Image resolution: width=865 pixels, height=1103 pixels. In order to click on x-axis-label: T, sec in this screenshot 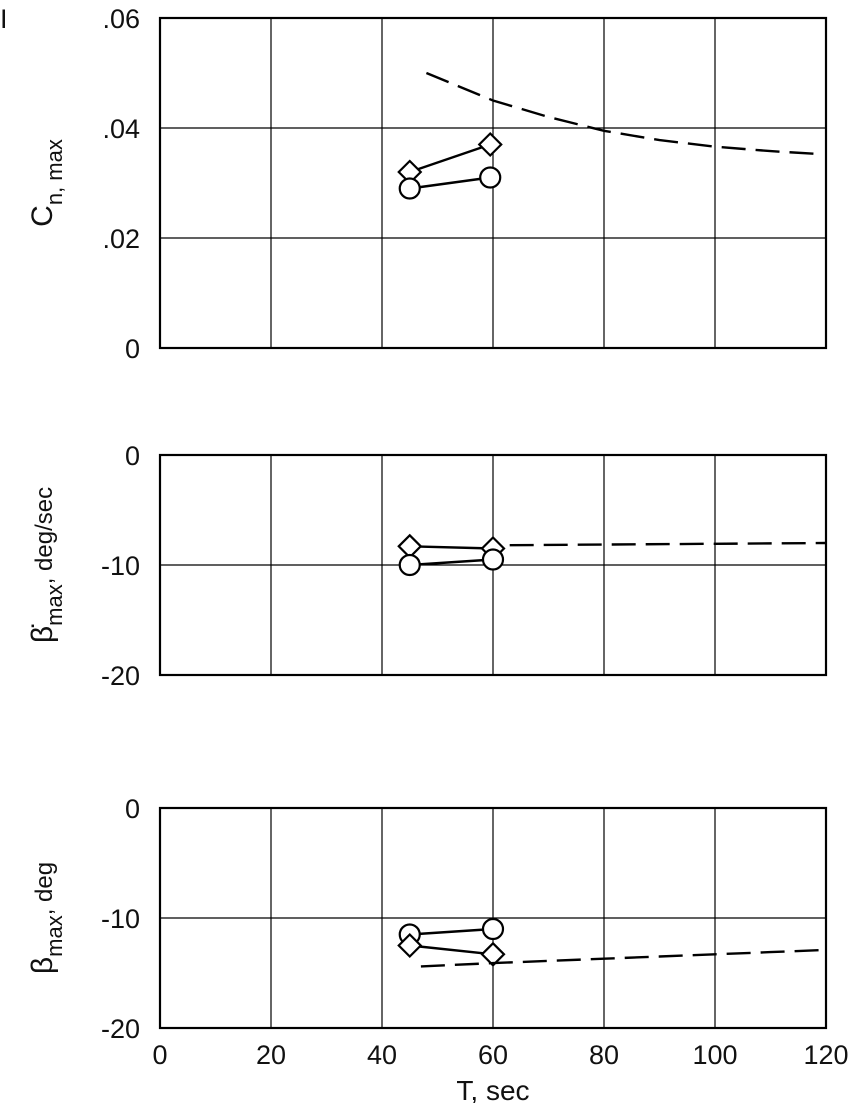, I will do `click(492, 1089)`.